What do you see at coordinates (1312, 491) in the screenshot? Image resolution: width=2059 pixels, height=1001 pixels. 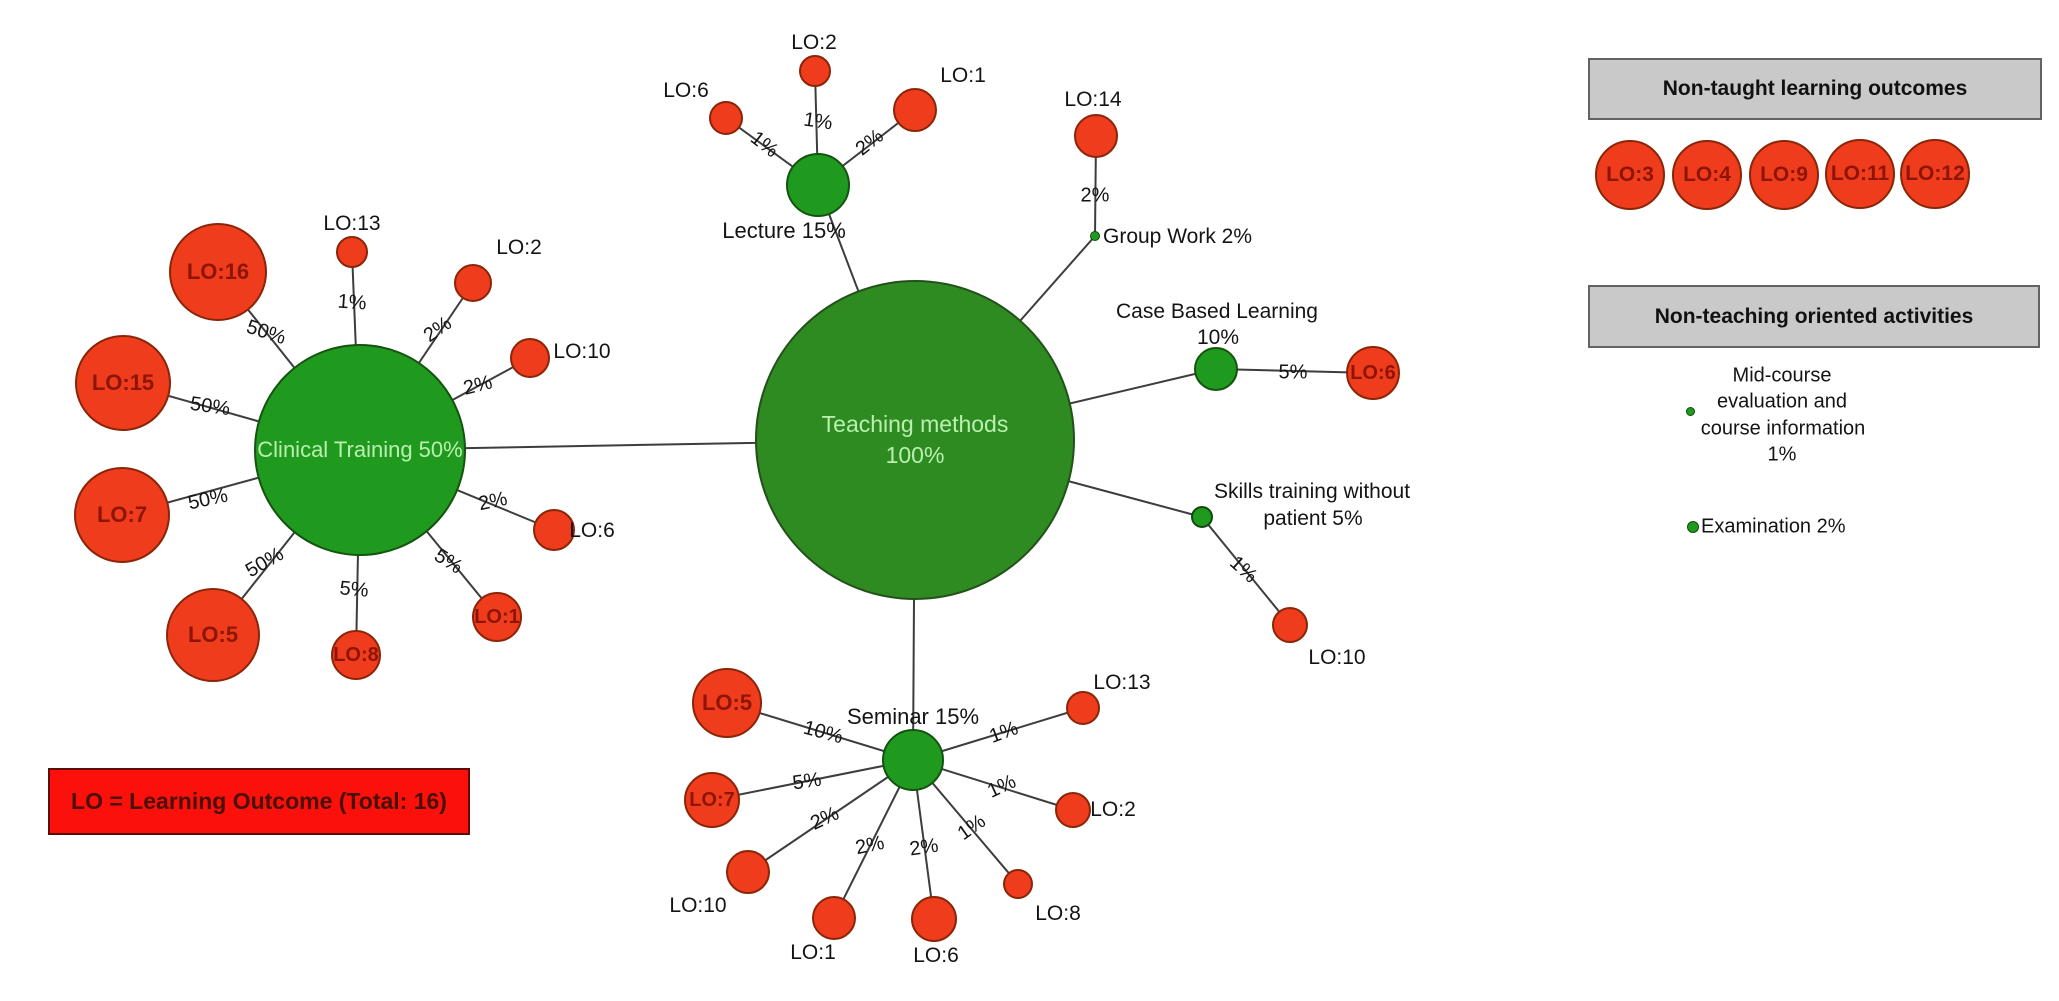 I see `skills-training-label-line1: Skills training without` at bounding box center [1312, 491].